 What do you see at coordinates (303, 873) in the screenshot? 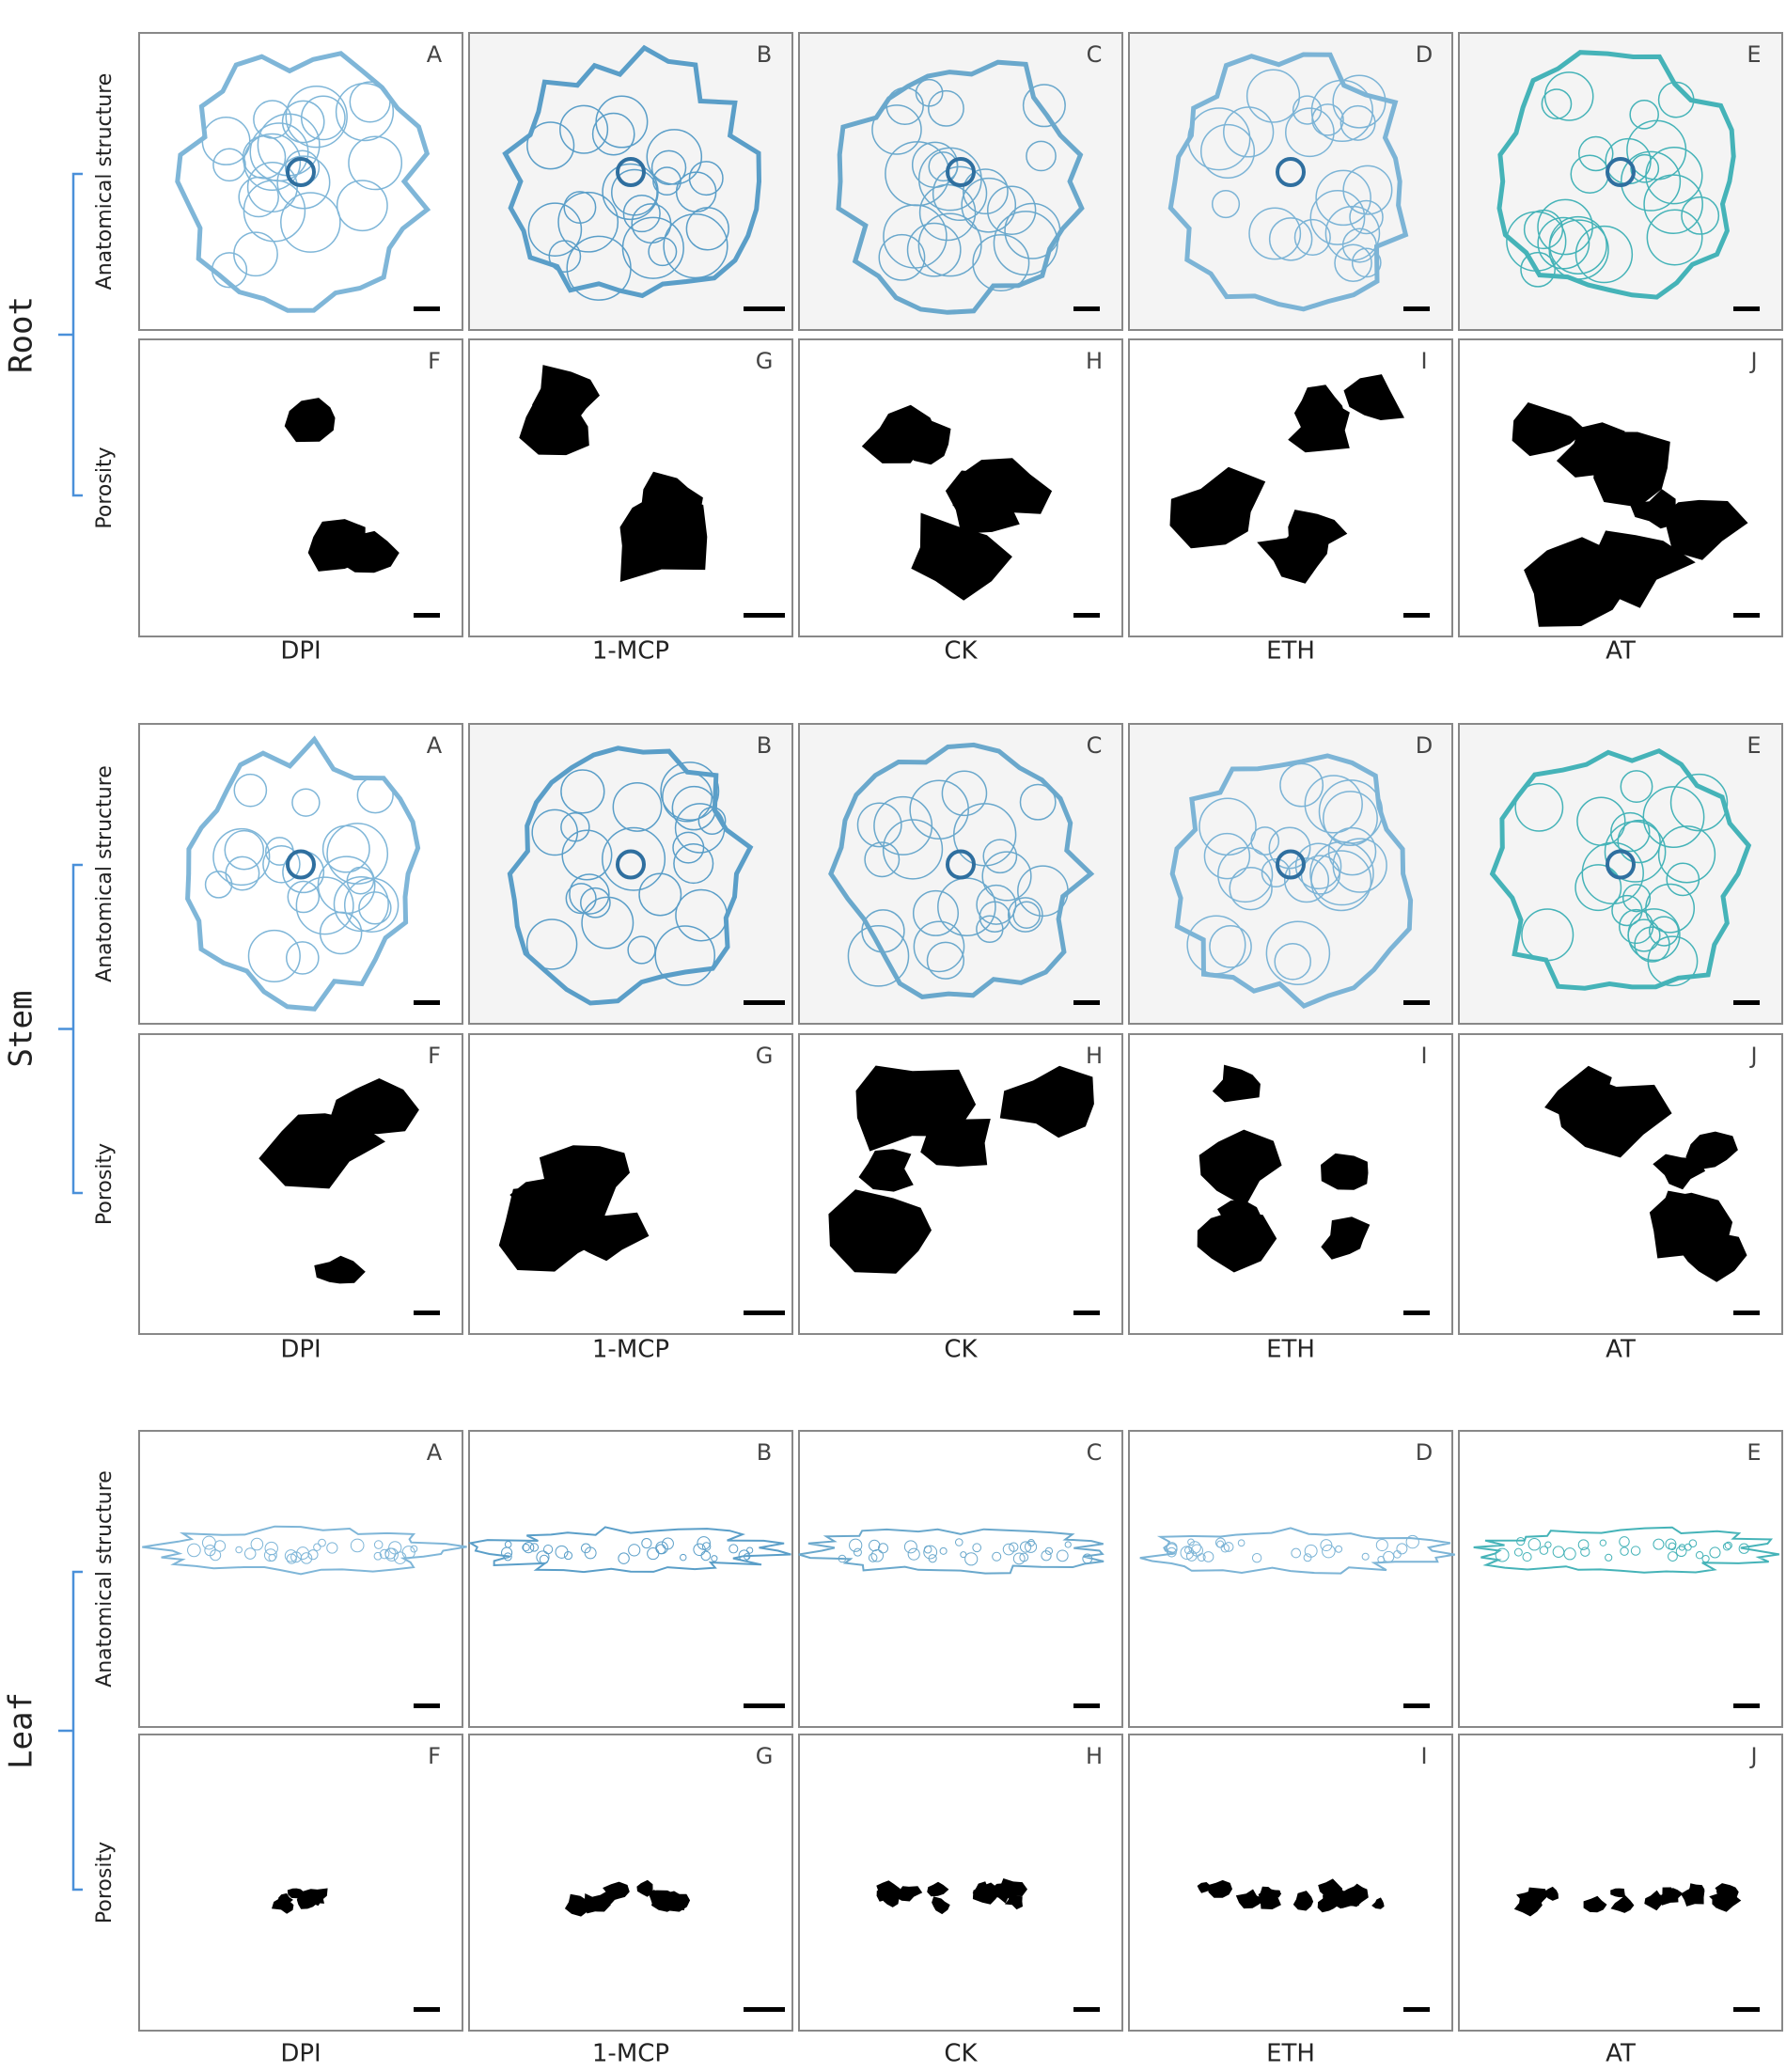
I see `tissue-outline` at bounding box center [303, 873].